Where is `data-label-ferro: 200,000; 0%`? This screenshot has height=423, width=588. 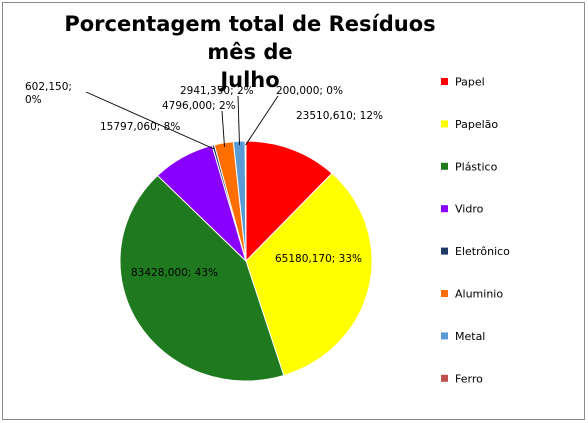 data-label-ferro: 200,000; 0% is located at coordinates (309, 91).